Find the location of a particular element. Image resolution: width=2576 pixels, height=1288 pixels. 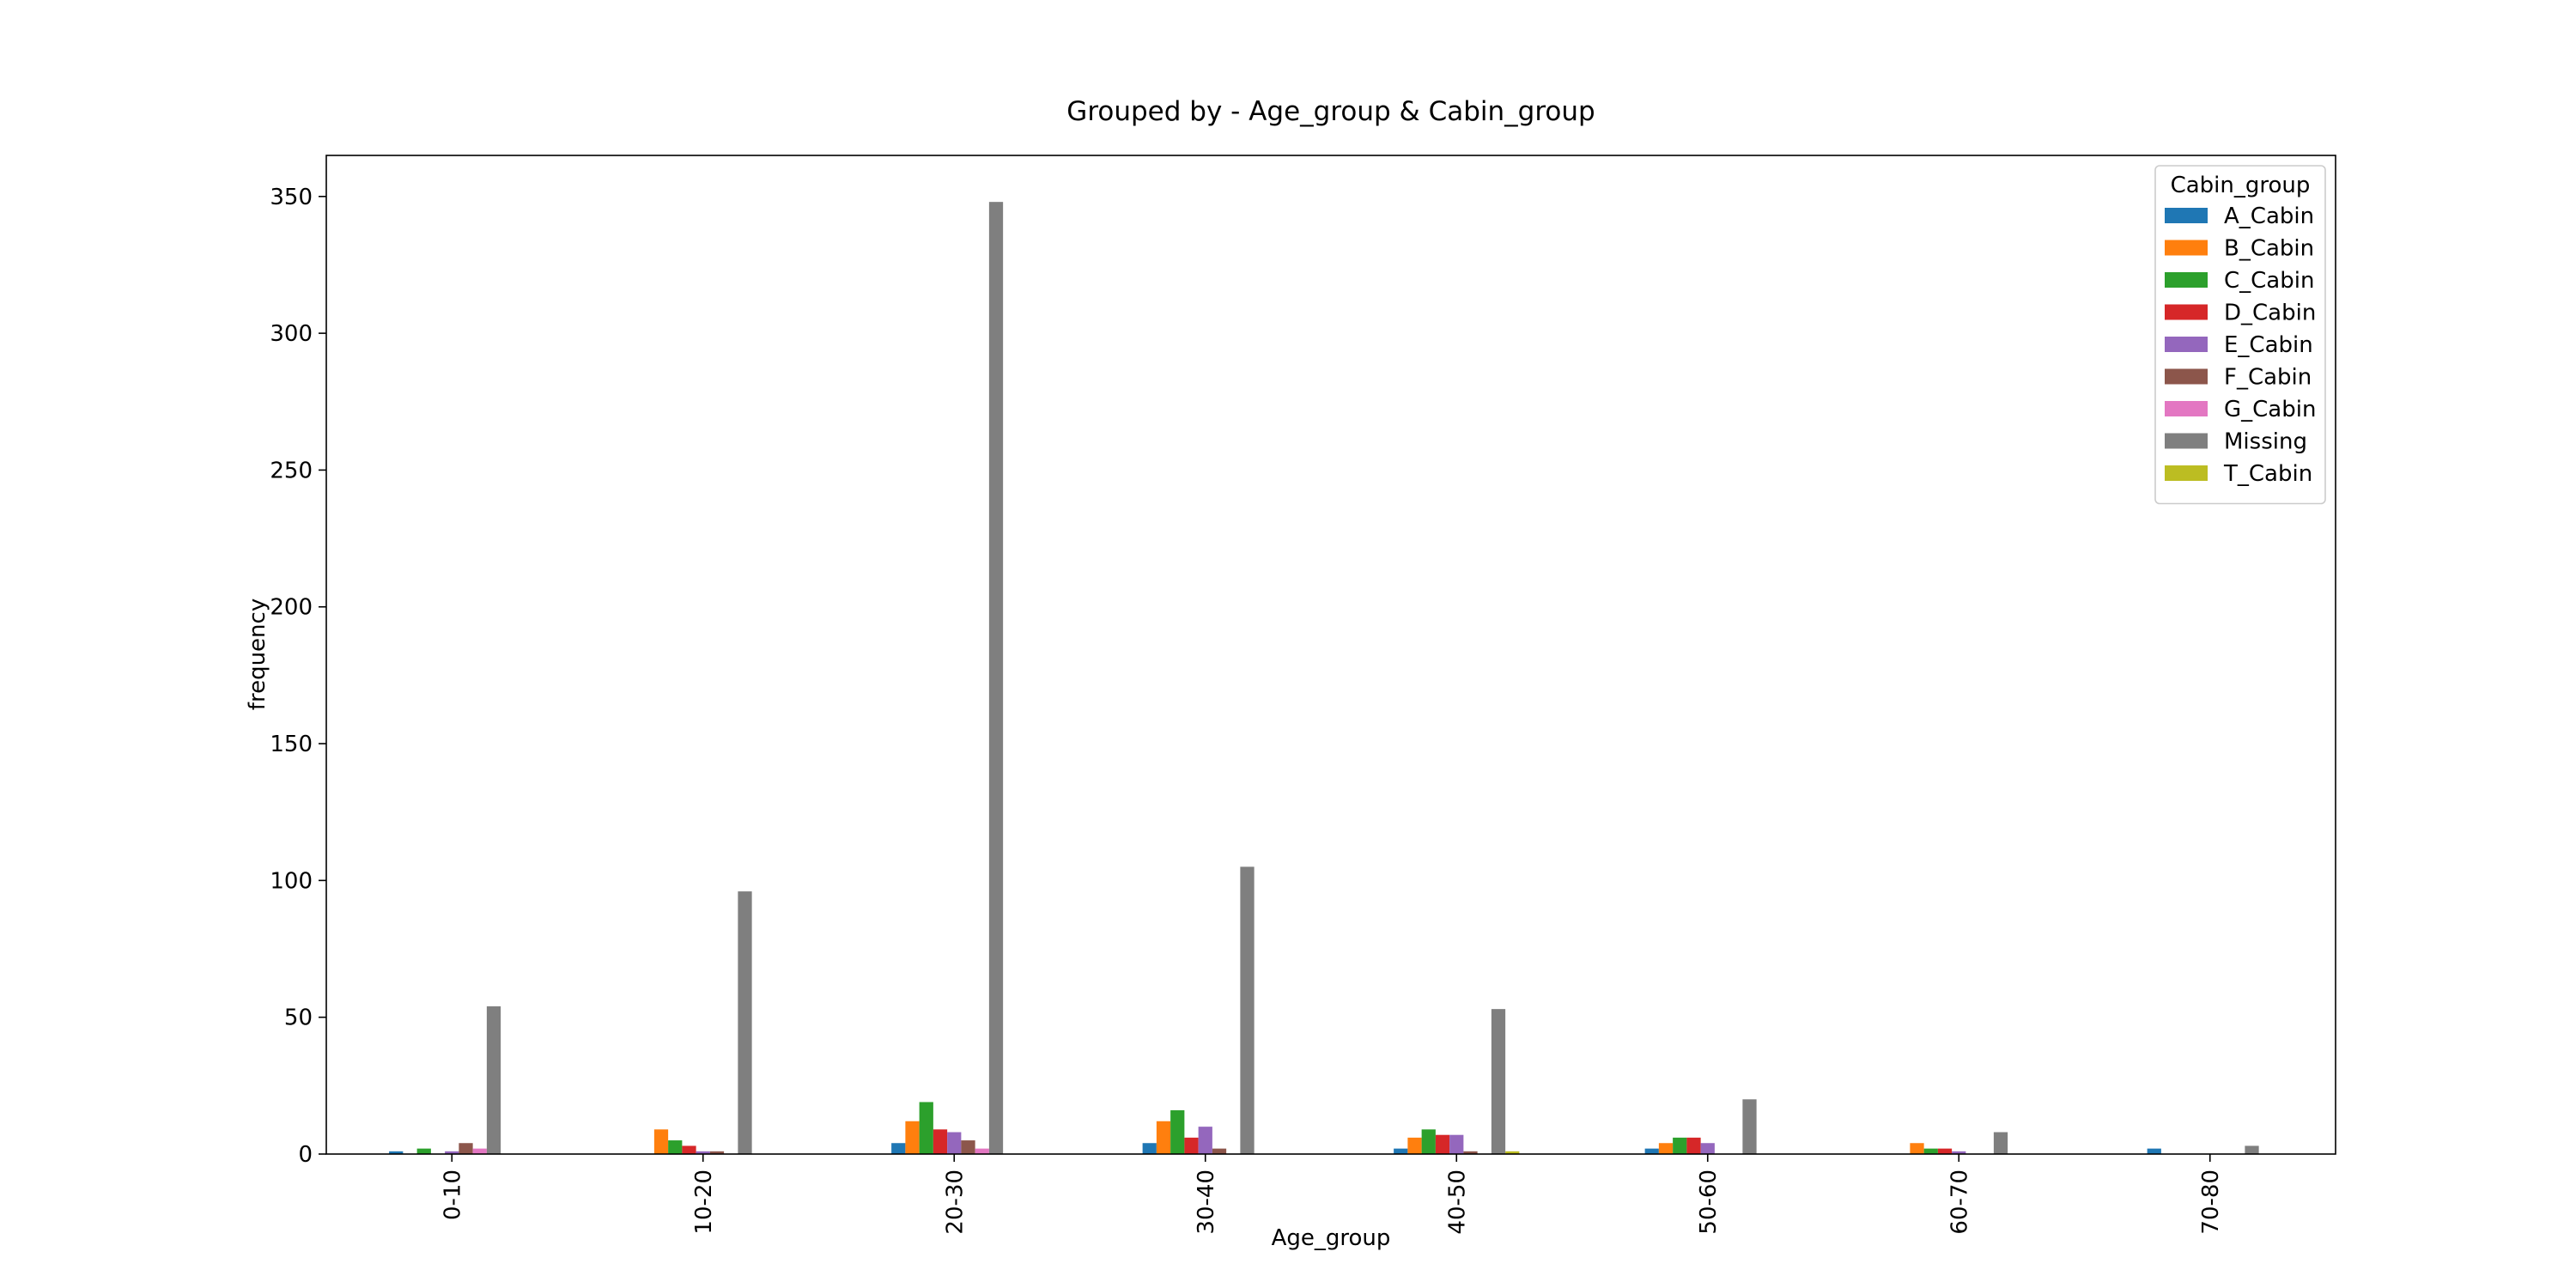

x-tick-label: 10-20 is located at coordinates (704, 1202).